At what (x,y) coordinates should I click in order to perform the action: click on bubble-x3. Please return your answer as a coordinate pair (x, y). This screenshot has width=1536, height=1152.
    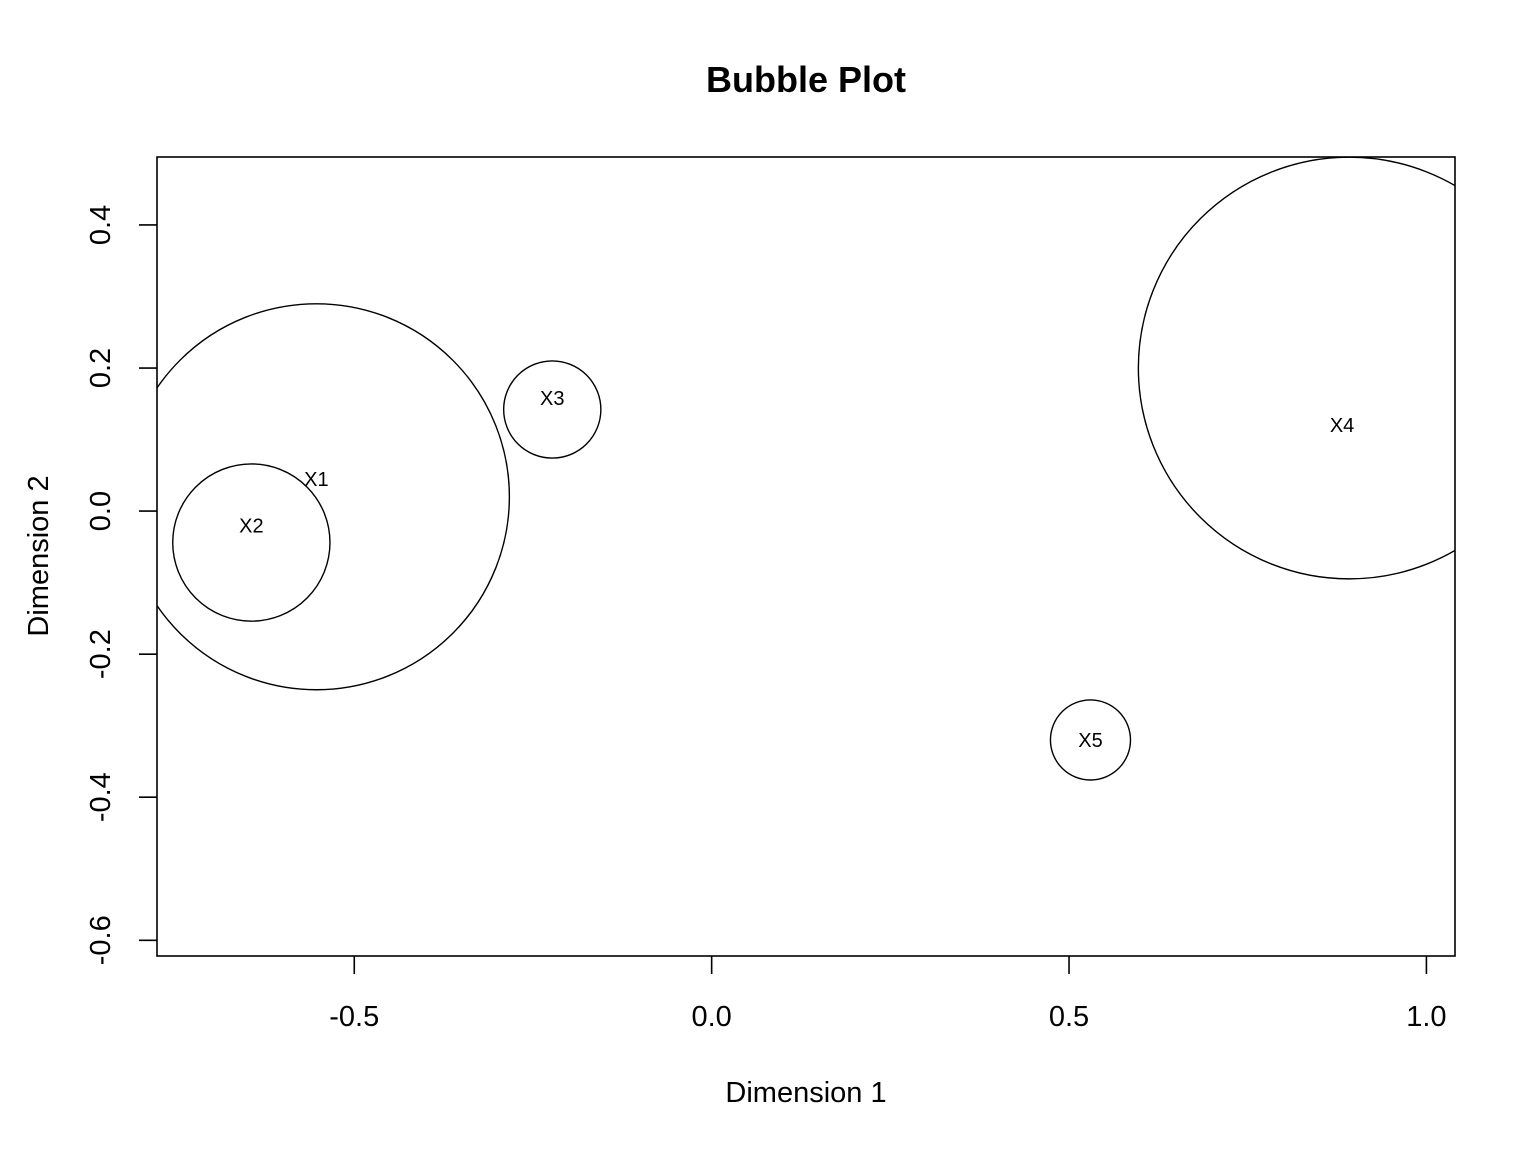
    Looking at the image, I should click on (552, 409).